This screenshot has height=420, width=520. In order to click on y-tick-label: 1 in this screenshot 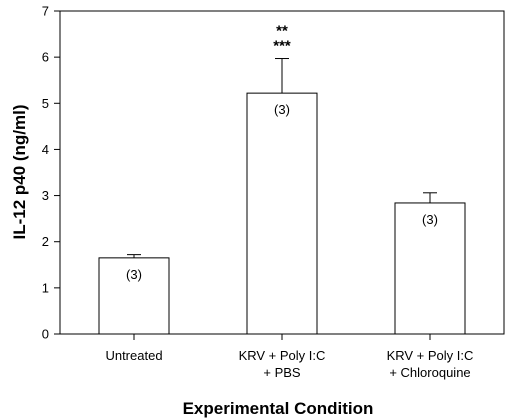, I will do `click(45, 287)`.